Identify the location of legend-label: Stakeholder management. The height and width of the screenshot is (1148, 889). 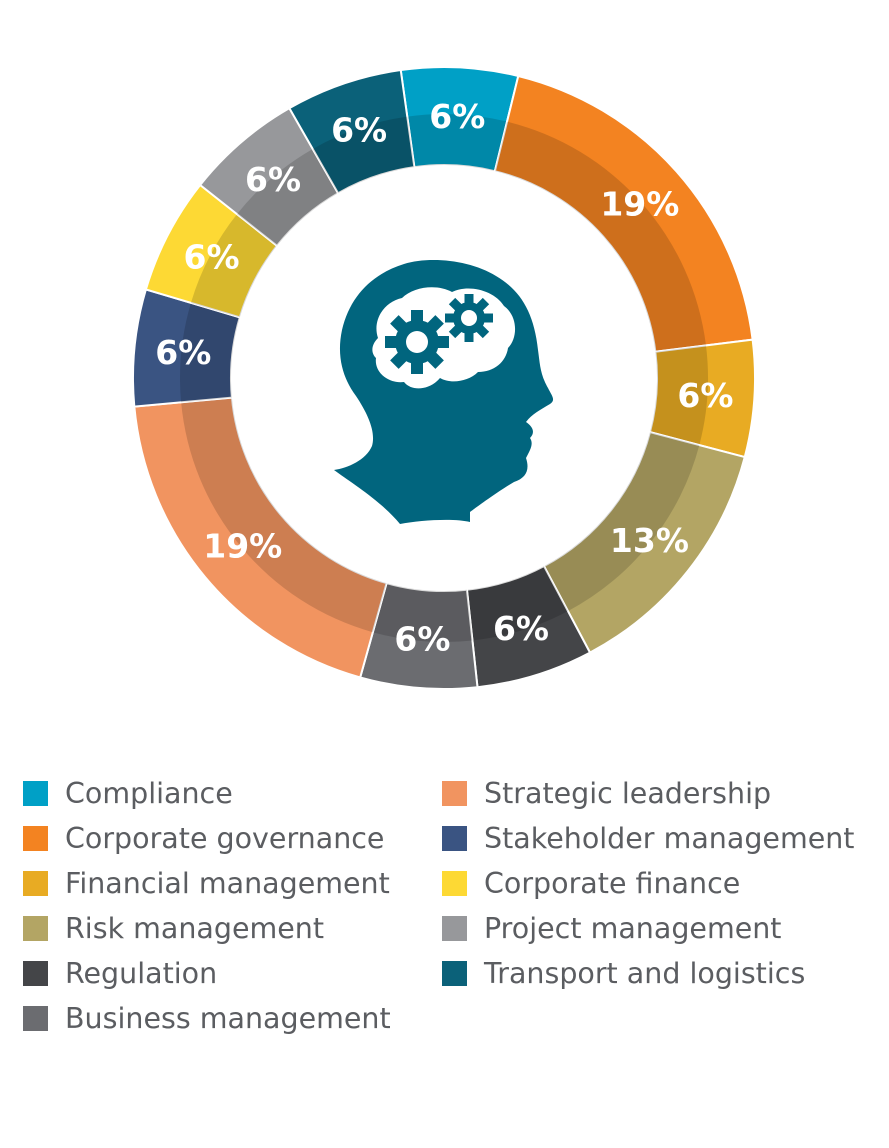
(669, 838).